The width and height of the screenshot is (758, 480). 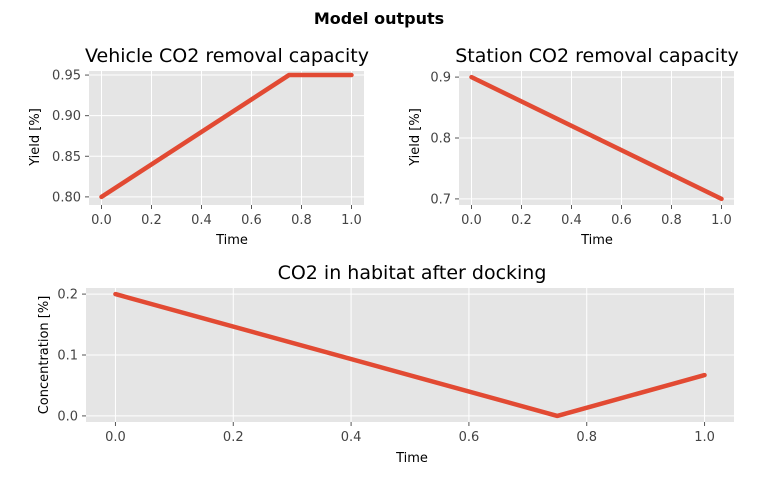 What do you see at coordinates (66, 76) in the screenshot?
I see `vehicle-capacity-ytick-label: 0.95` at bounding box center [66, 76].